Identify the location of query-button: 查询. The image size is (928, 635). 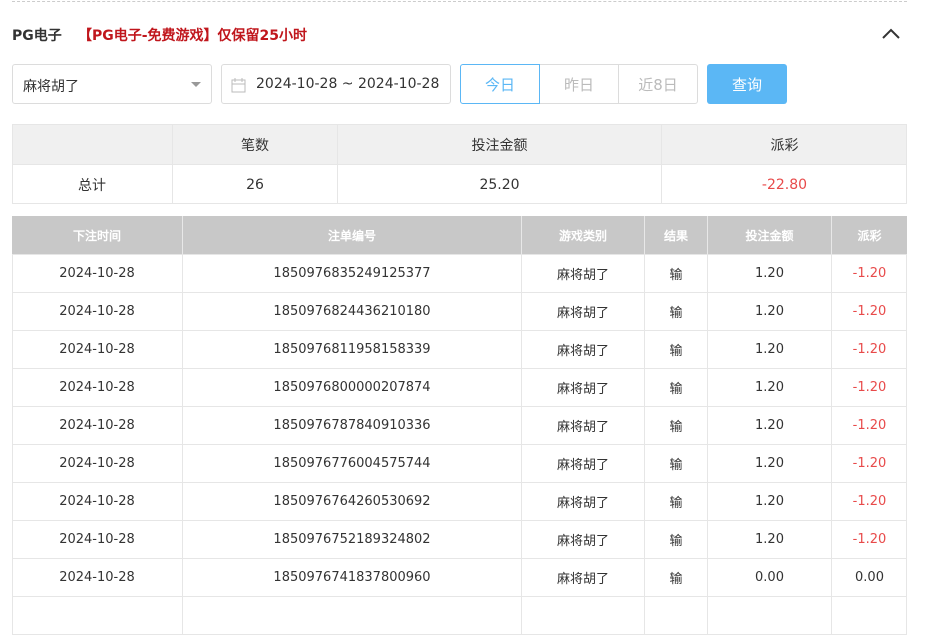
(747, 84).